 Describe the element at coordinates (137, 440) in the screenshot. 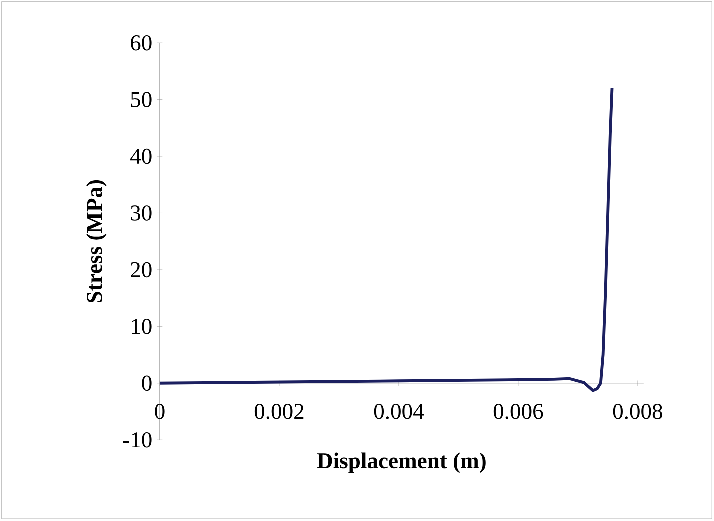

I see `y-tick-label: -10` at that location.